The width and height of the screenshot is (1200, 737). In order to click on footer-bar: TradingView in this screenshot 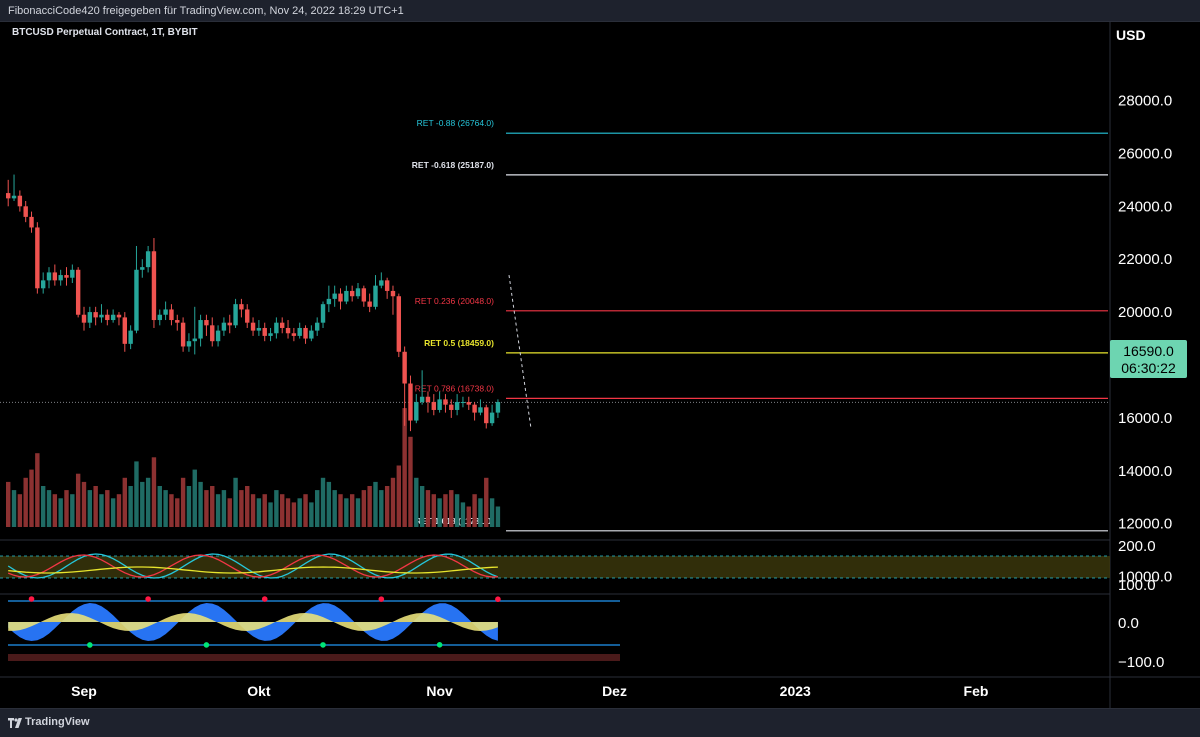, I will do `click(600, 722)`.